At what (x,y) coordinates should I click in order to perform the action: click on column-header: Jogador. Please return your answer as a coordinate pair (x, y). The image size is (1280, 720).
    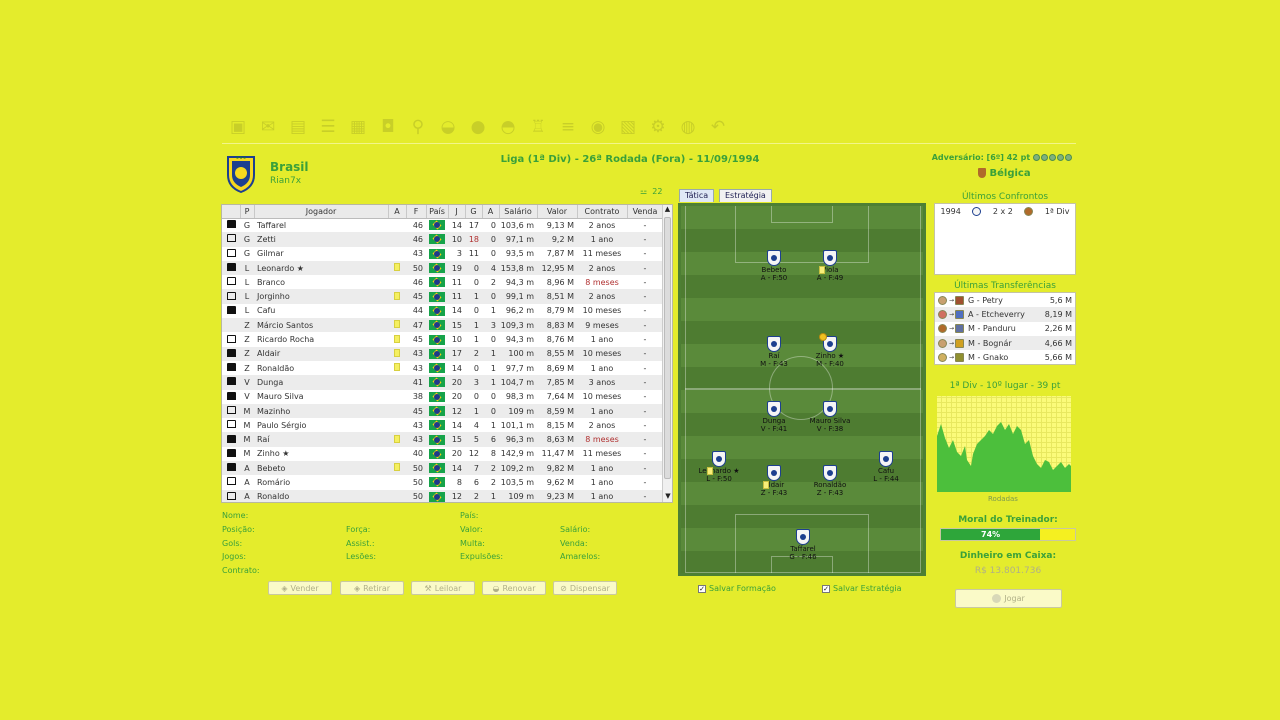
    Looking at the image, I should click on (321, 212).